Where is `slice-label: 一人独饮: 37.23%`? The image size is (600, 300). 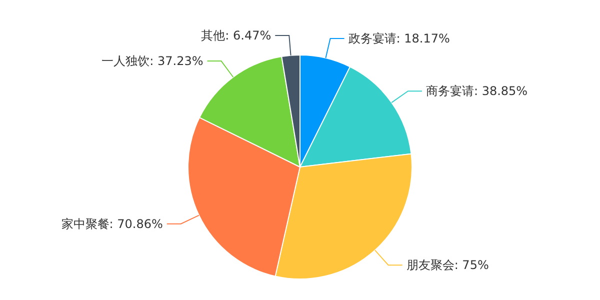
slice-label: 一人独饮: 37.23% is located at coordinates (153, 61).